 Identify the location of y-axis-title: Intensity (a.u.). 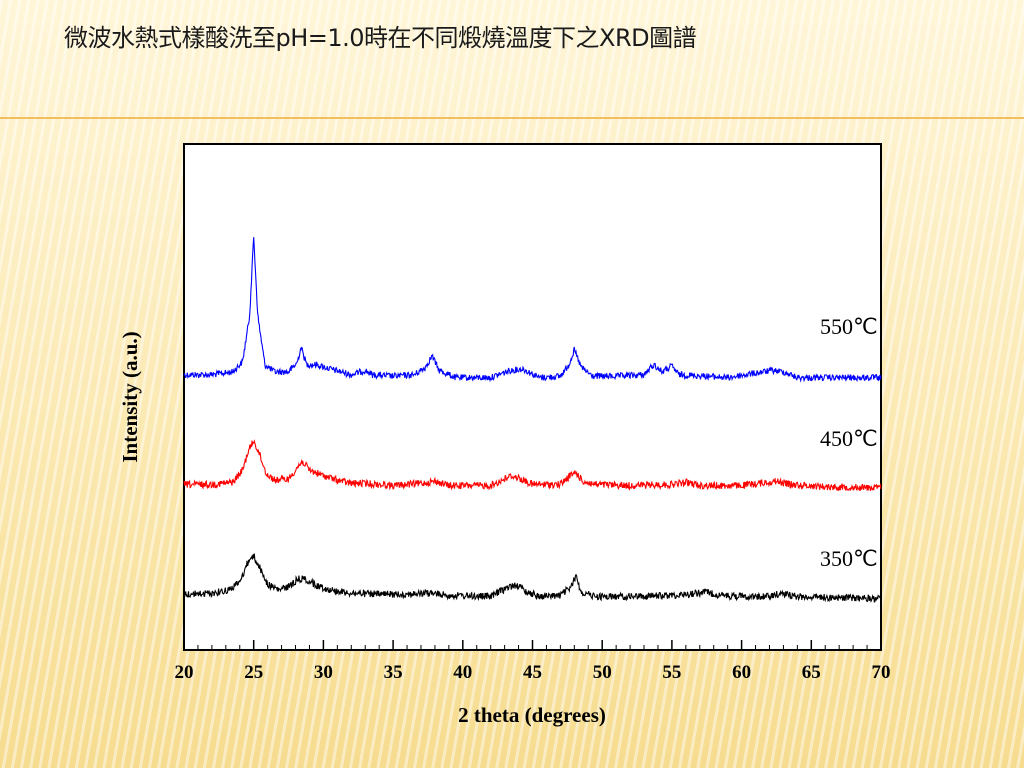
(130, 396).